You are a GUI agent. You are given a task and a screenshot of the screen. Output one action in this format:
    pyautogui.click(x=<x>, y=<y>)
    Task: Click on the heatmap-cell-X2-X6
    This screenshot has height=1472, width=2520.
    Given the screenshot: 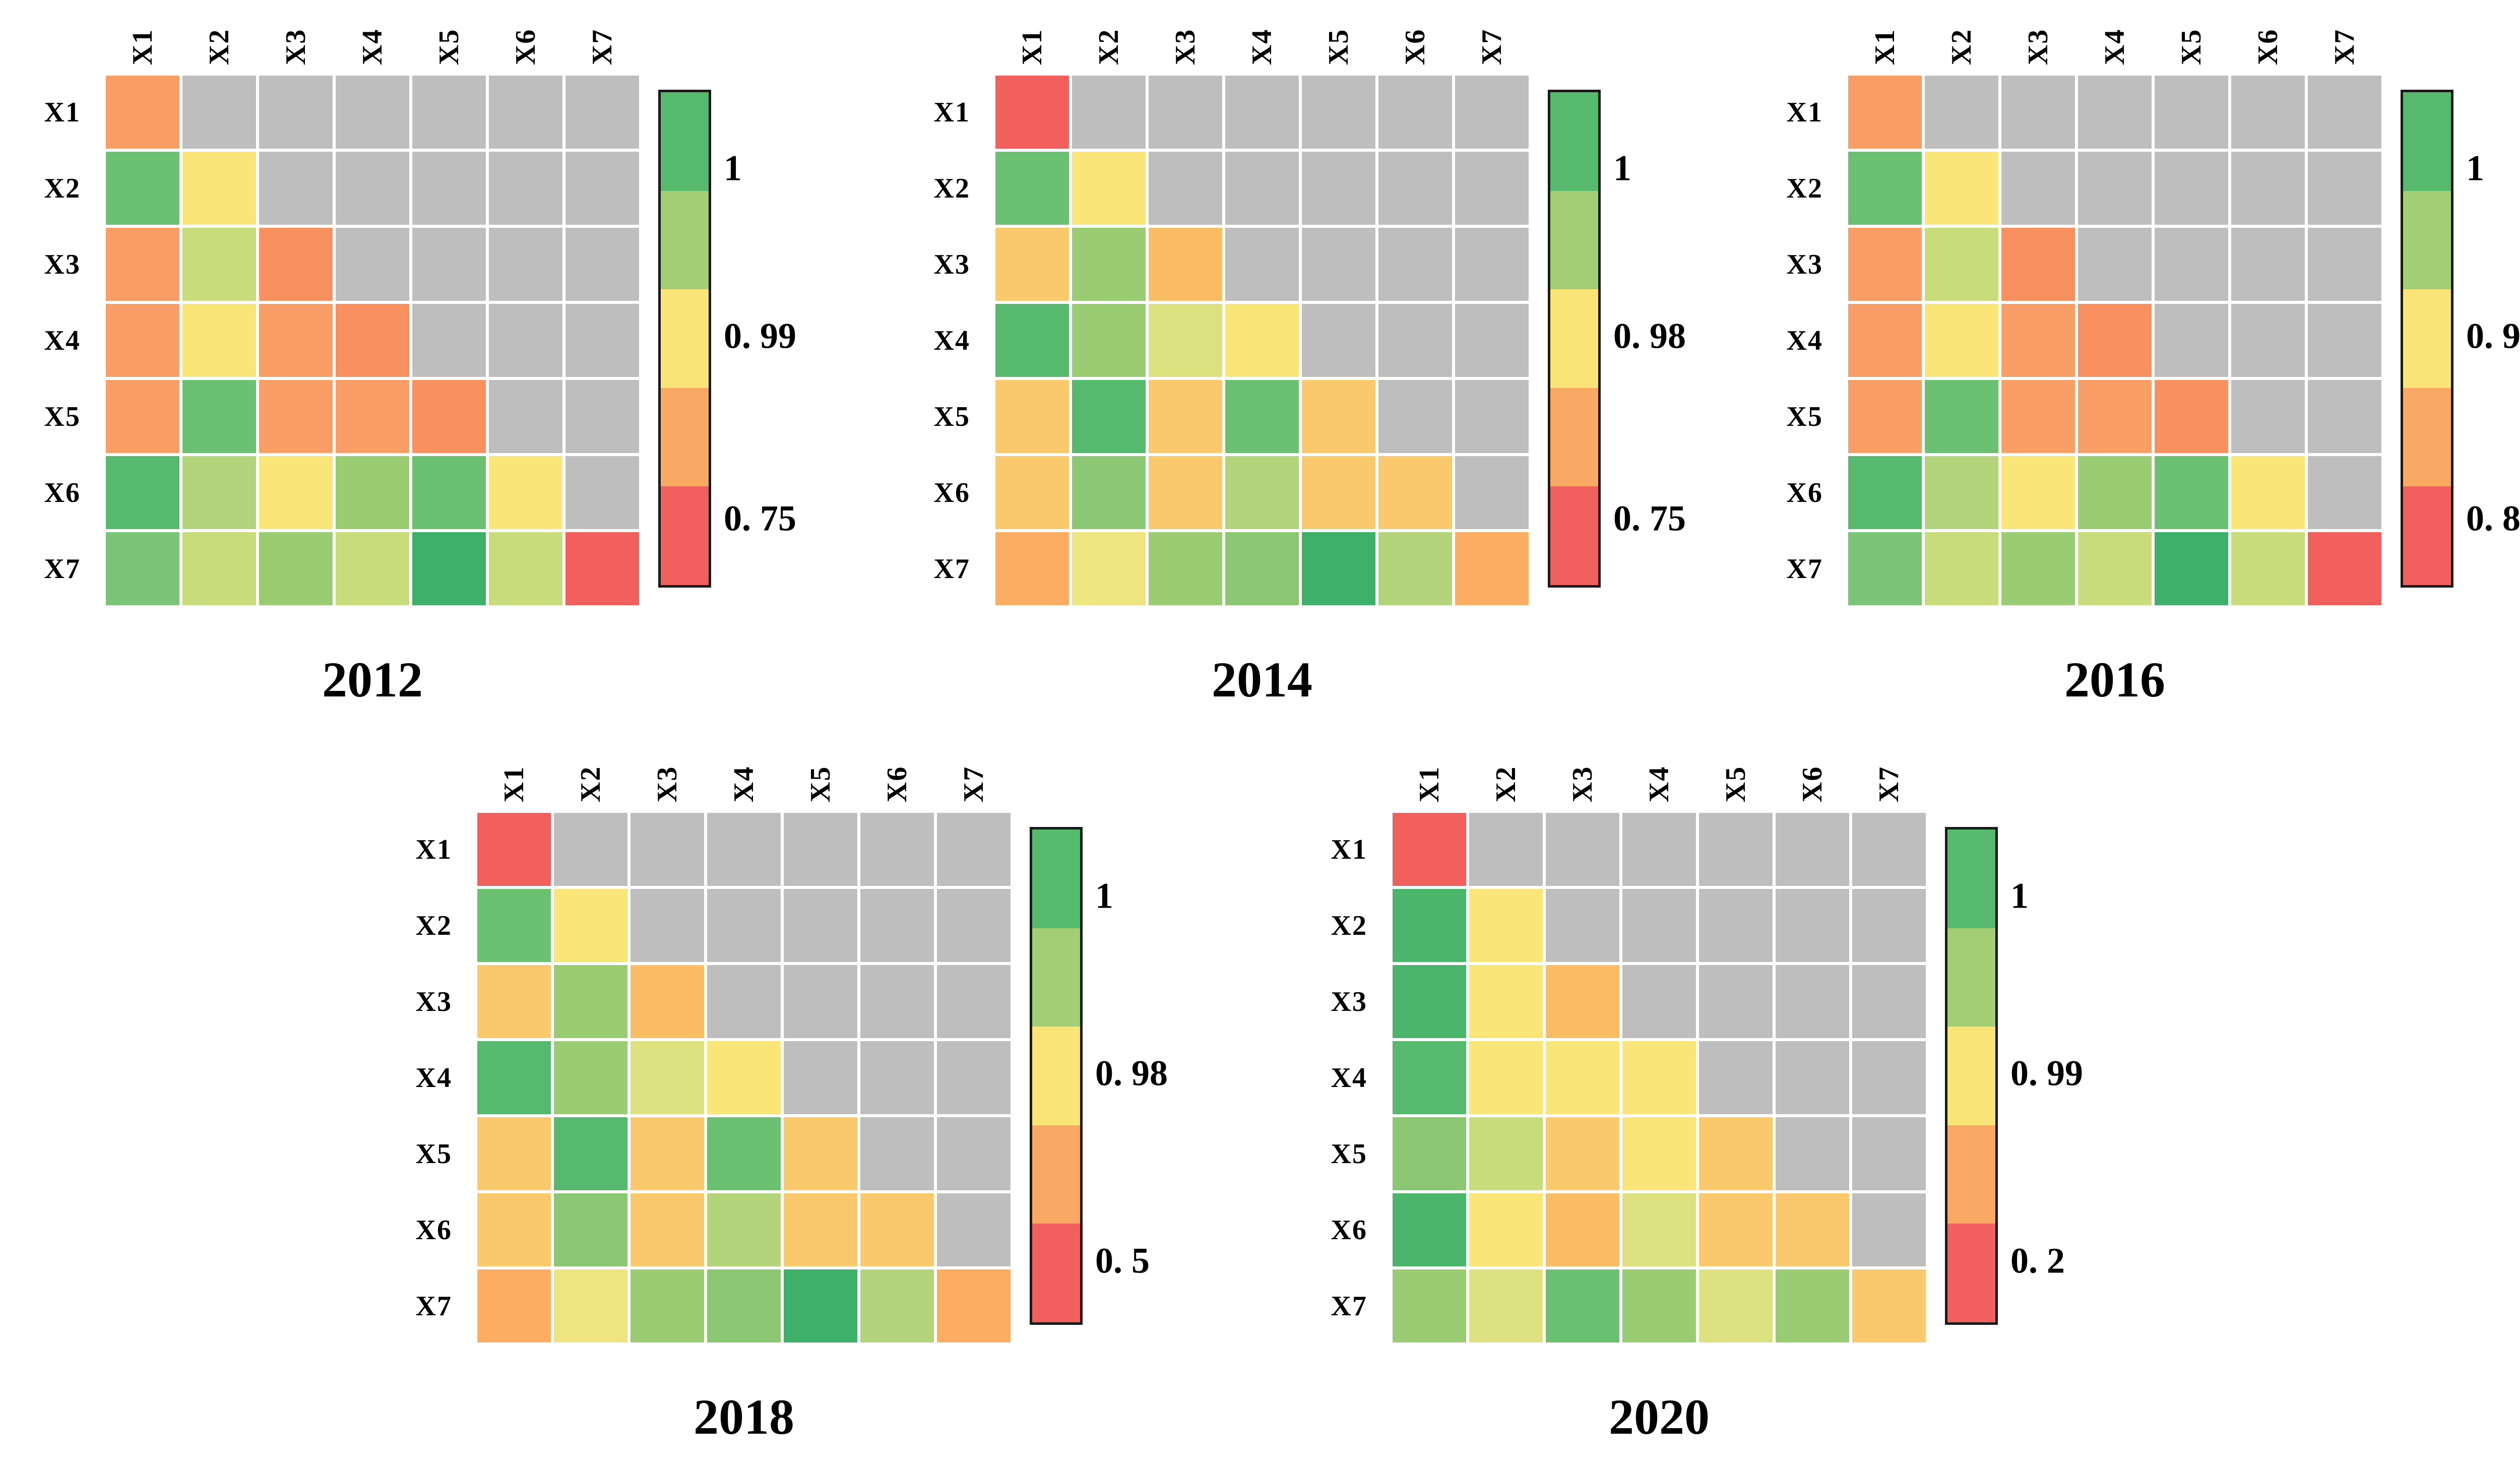 What is the action you would take?
    pyautogui.click(x=1813, y=925)
    